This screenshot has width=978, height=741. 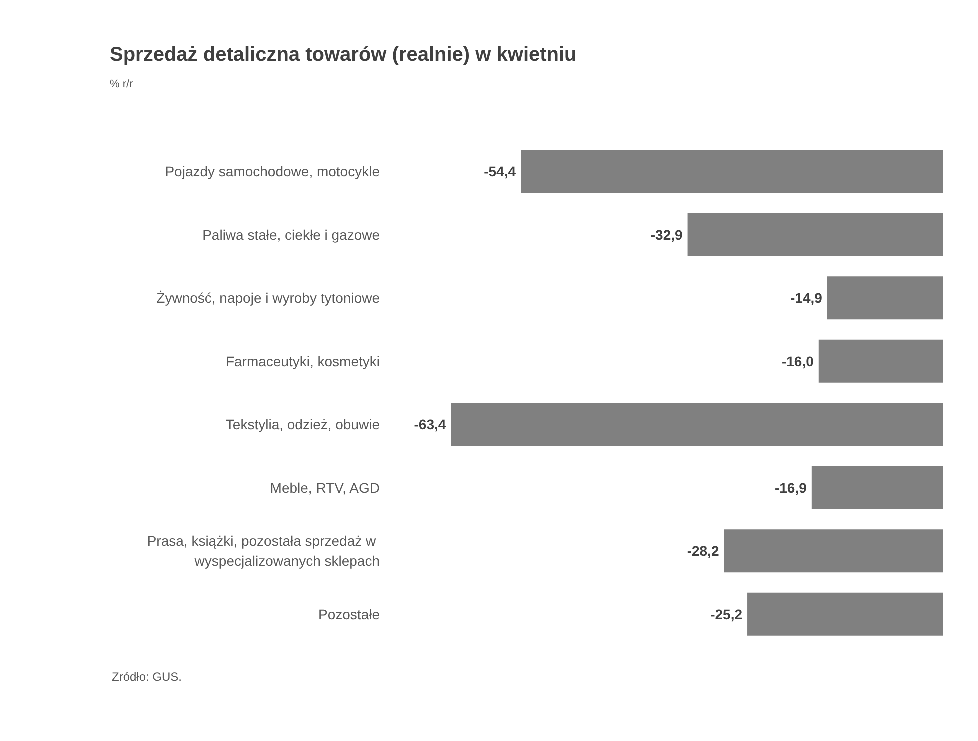 What do you see at coordinates (268, 298) in the screenshot?
I see `y-tick-label: Żywność, napoje i wyroby tytoniowe` at bounding box center [268, 298].